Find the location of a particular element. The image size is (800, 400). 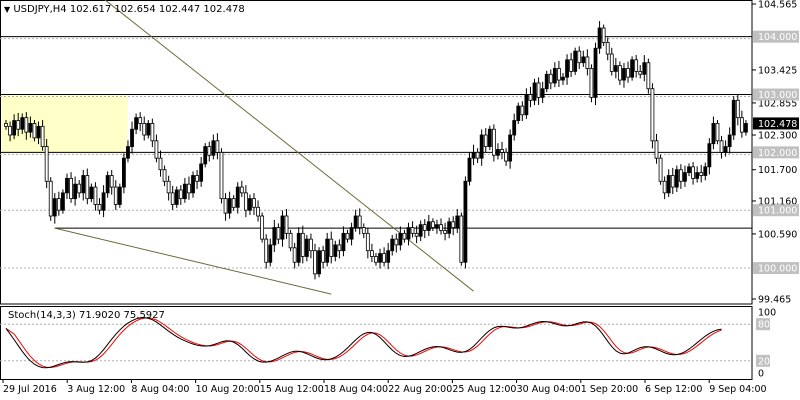

ohlc-values: 102.617 102.654 102.447 102.478 is located at coordinates (157, 9).